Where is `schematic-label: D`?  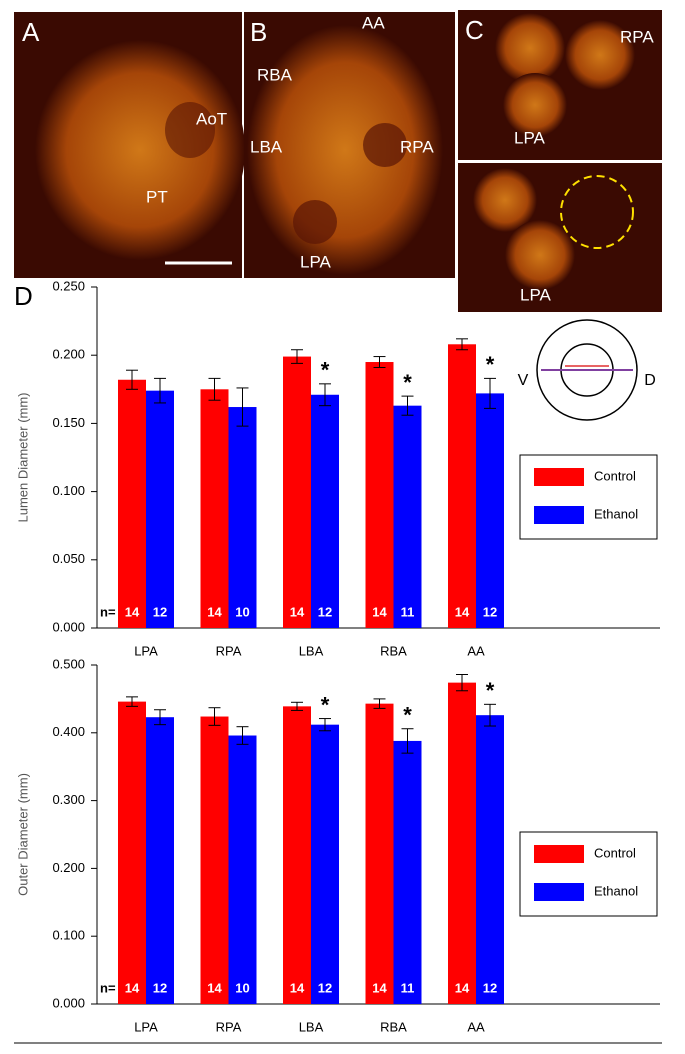
schematic-label: D is located at coordinates (650, 380).